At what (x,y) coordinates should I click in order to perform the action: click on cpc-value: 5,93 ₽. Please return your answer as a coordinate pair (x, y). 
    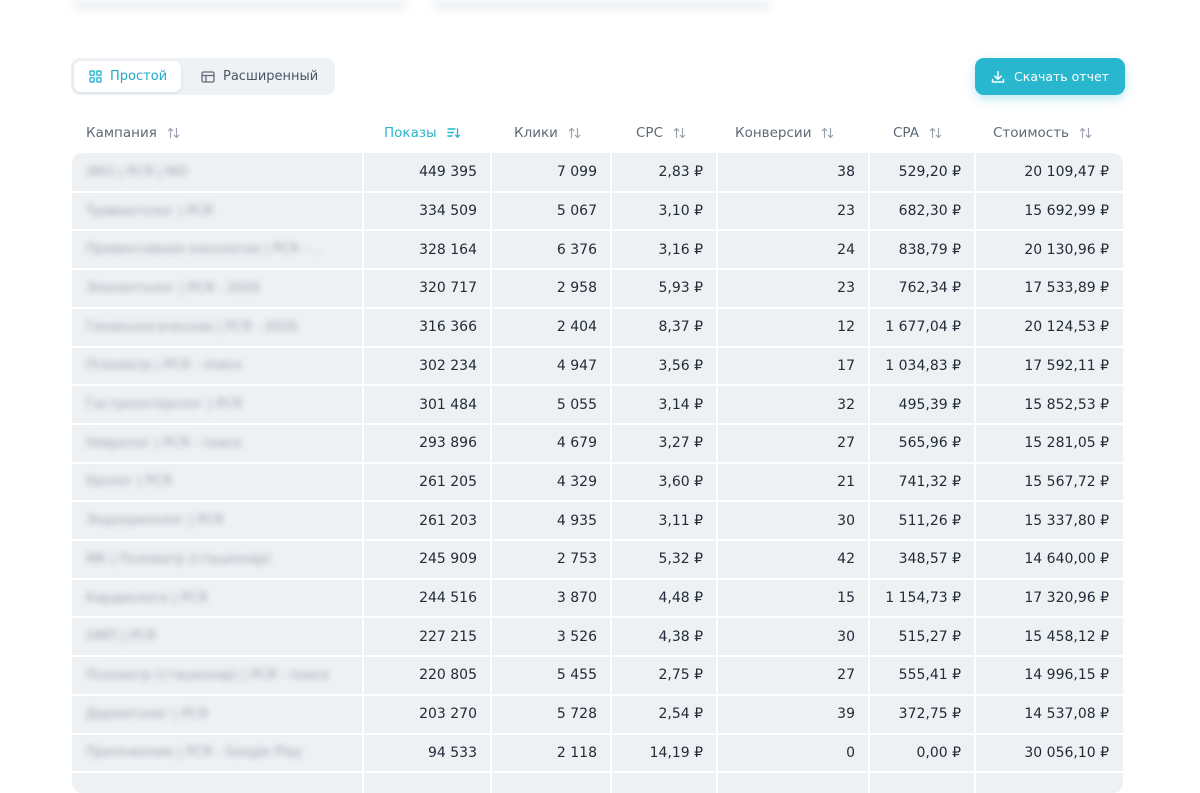
    Looking at the image, I should click on (680, 288).